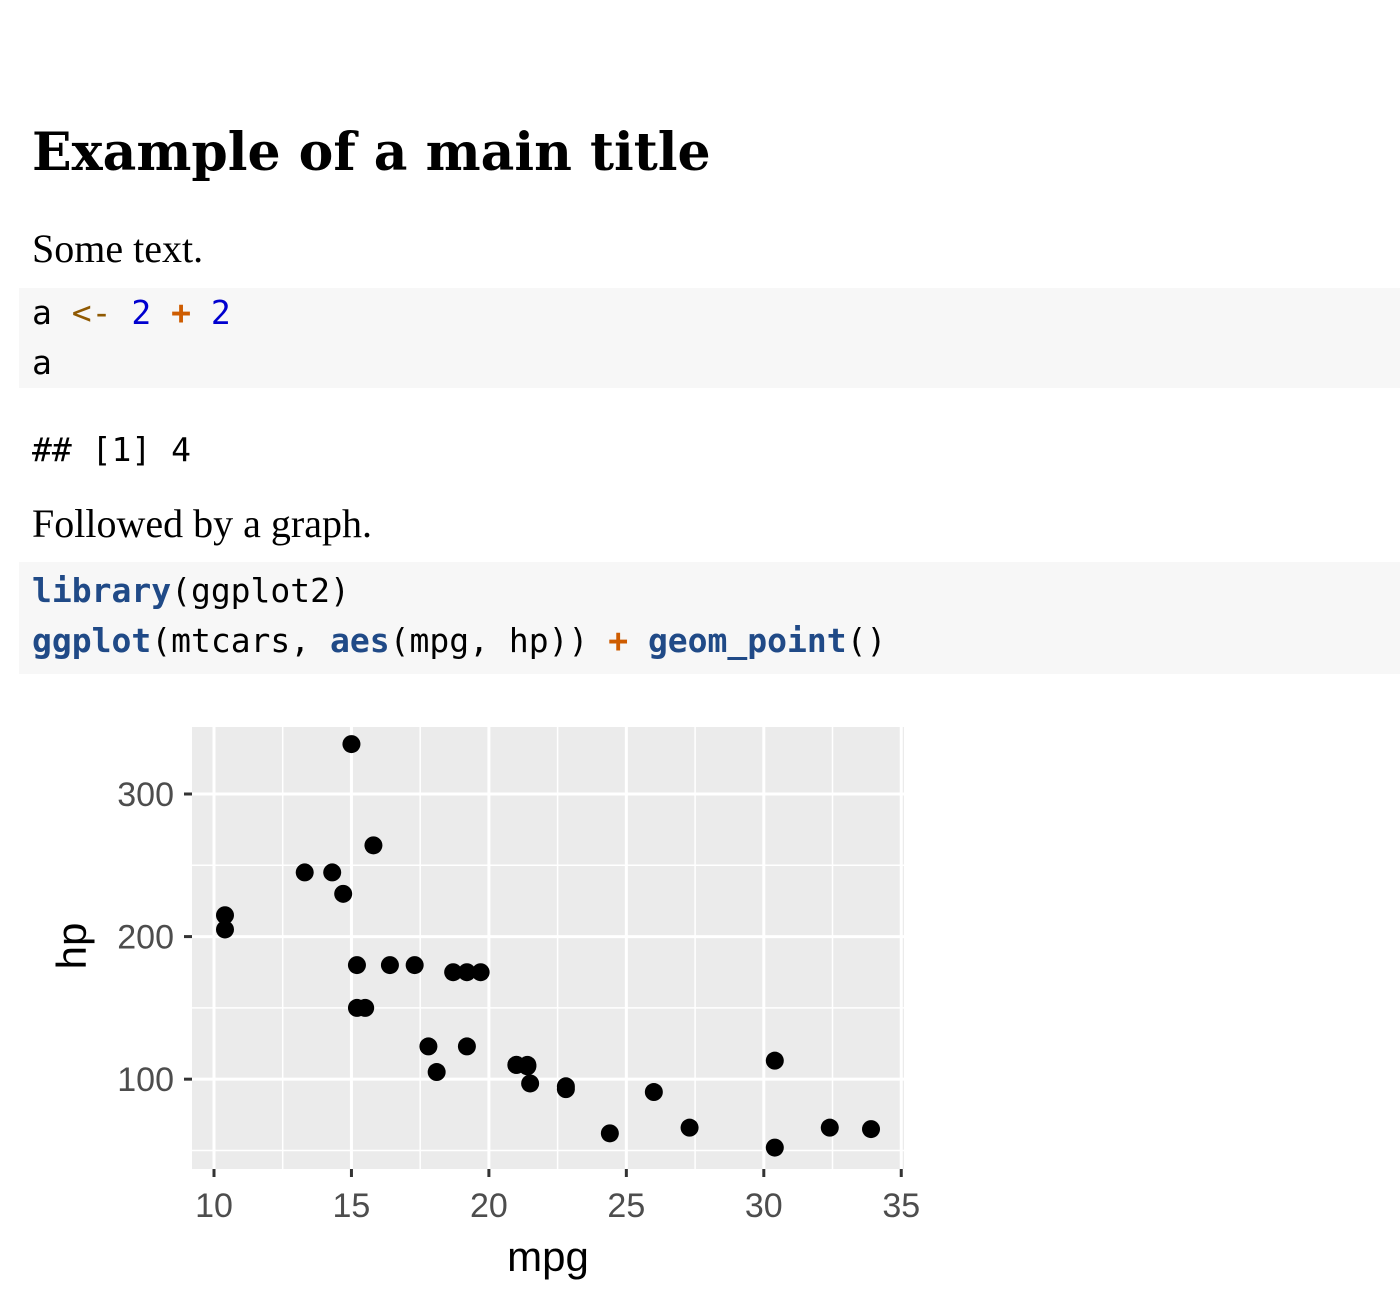 This screenshot has width=1400, height=1300. Describe the element at coordinates (489, 1206) in the screenshot. I see `x-tick-label: 20` at that location.